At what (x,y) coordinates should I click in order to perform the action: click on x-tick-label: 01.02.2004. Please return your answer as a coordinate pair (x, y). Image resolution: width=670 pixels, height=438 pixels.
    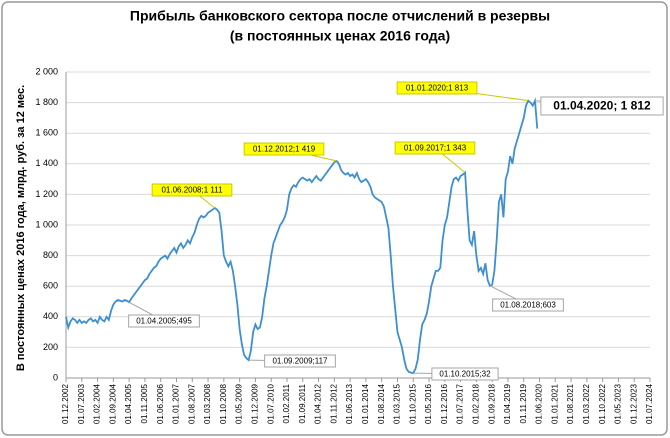
    Looking at the image, I should click on (97, 403).